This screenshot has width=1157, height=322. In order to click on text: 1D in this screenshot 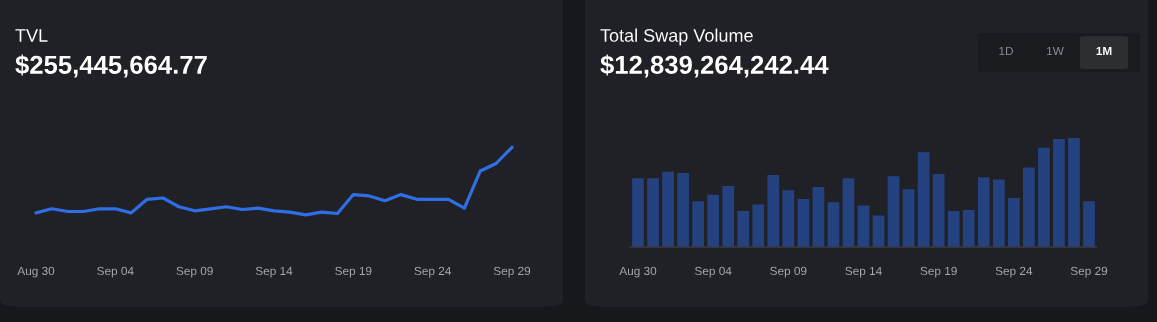, I will do `click(1006, 51)`.